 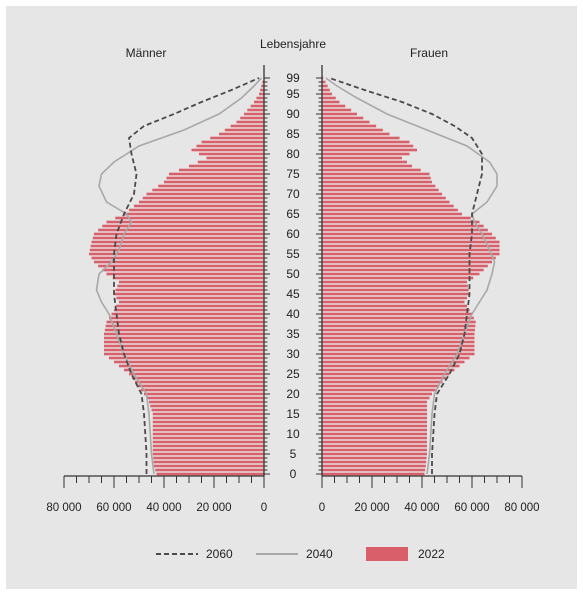 I want to click on age-label-50: 50, so click(x=293, y=274).